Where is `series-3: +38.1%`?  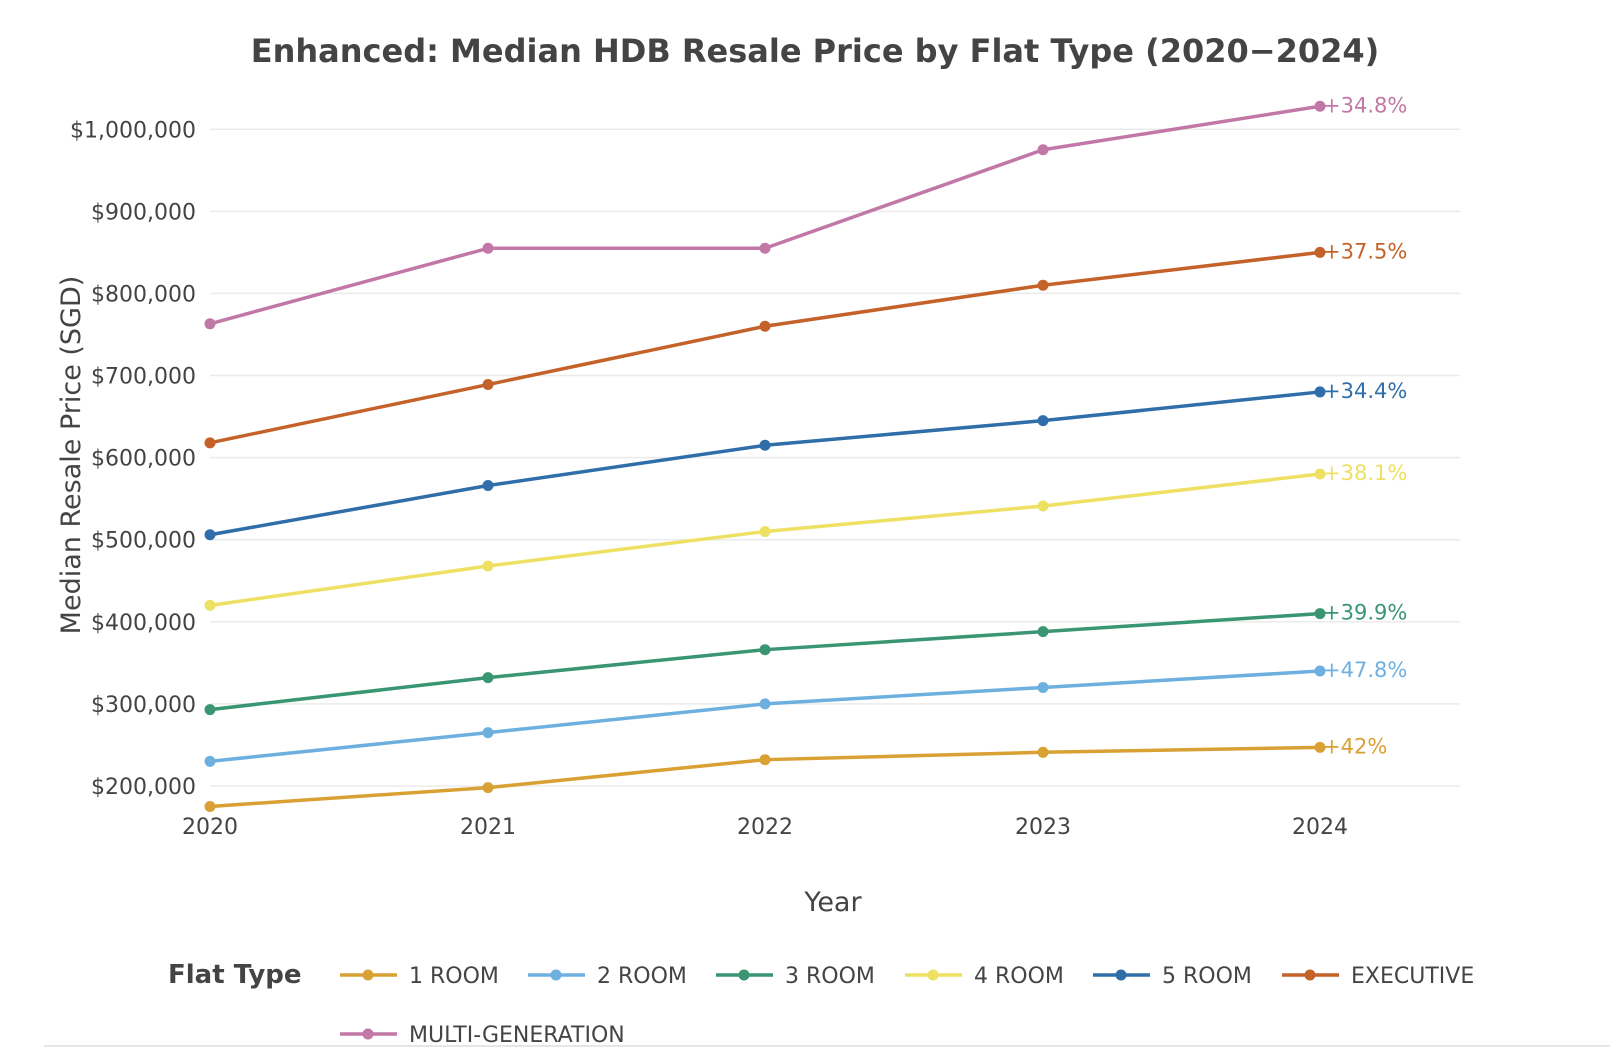 series-3: +38.1% is located at coordinates (805, 536).